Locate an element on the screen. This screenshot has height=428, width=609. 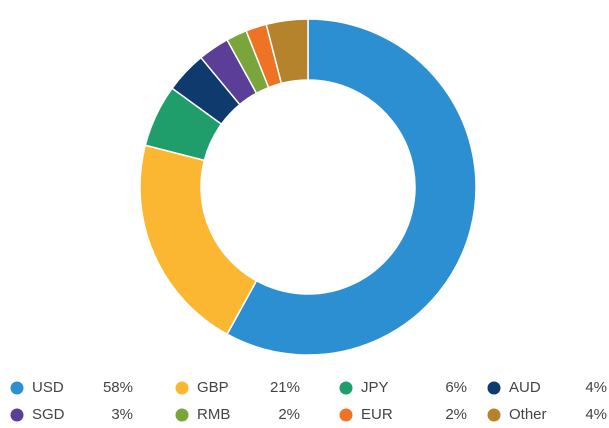
legend-label: RMB is located at coordinates (213, 414).